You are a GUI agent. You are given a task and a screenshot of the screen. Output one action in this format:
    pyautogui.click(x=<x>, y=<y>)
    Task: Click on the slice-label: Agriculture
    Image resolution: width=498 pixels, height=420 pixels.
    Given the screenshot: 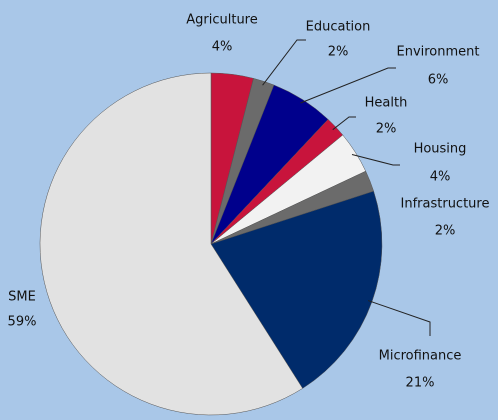 What is the action you would take?
    pyautogui.click(x=222, y=20)
    